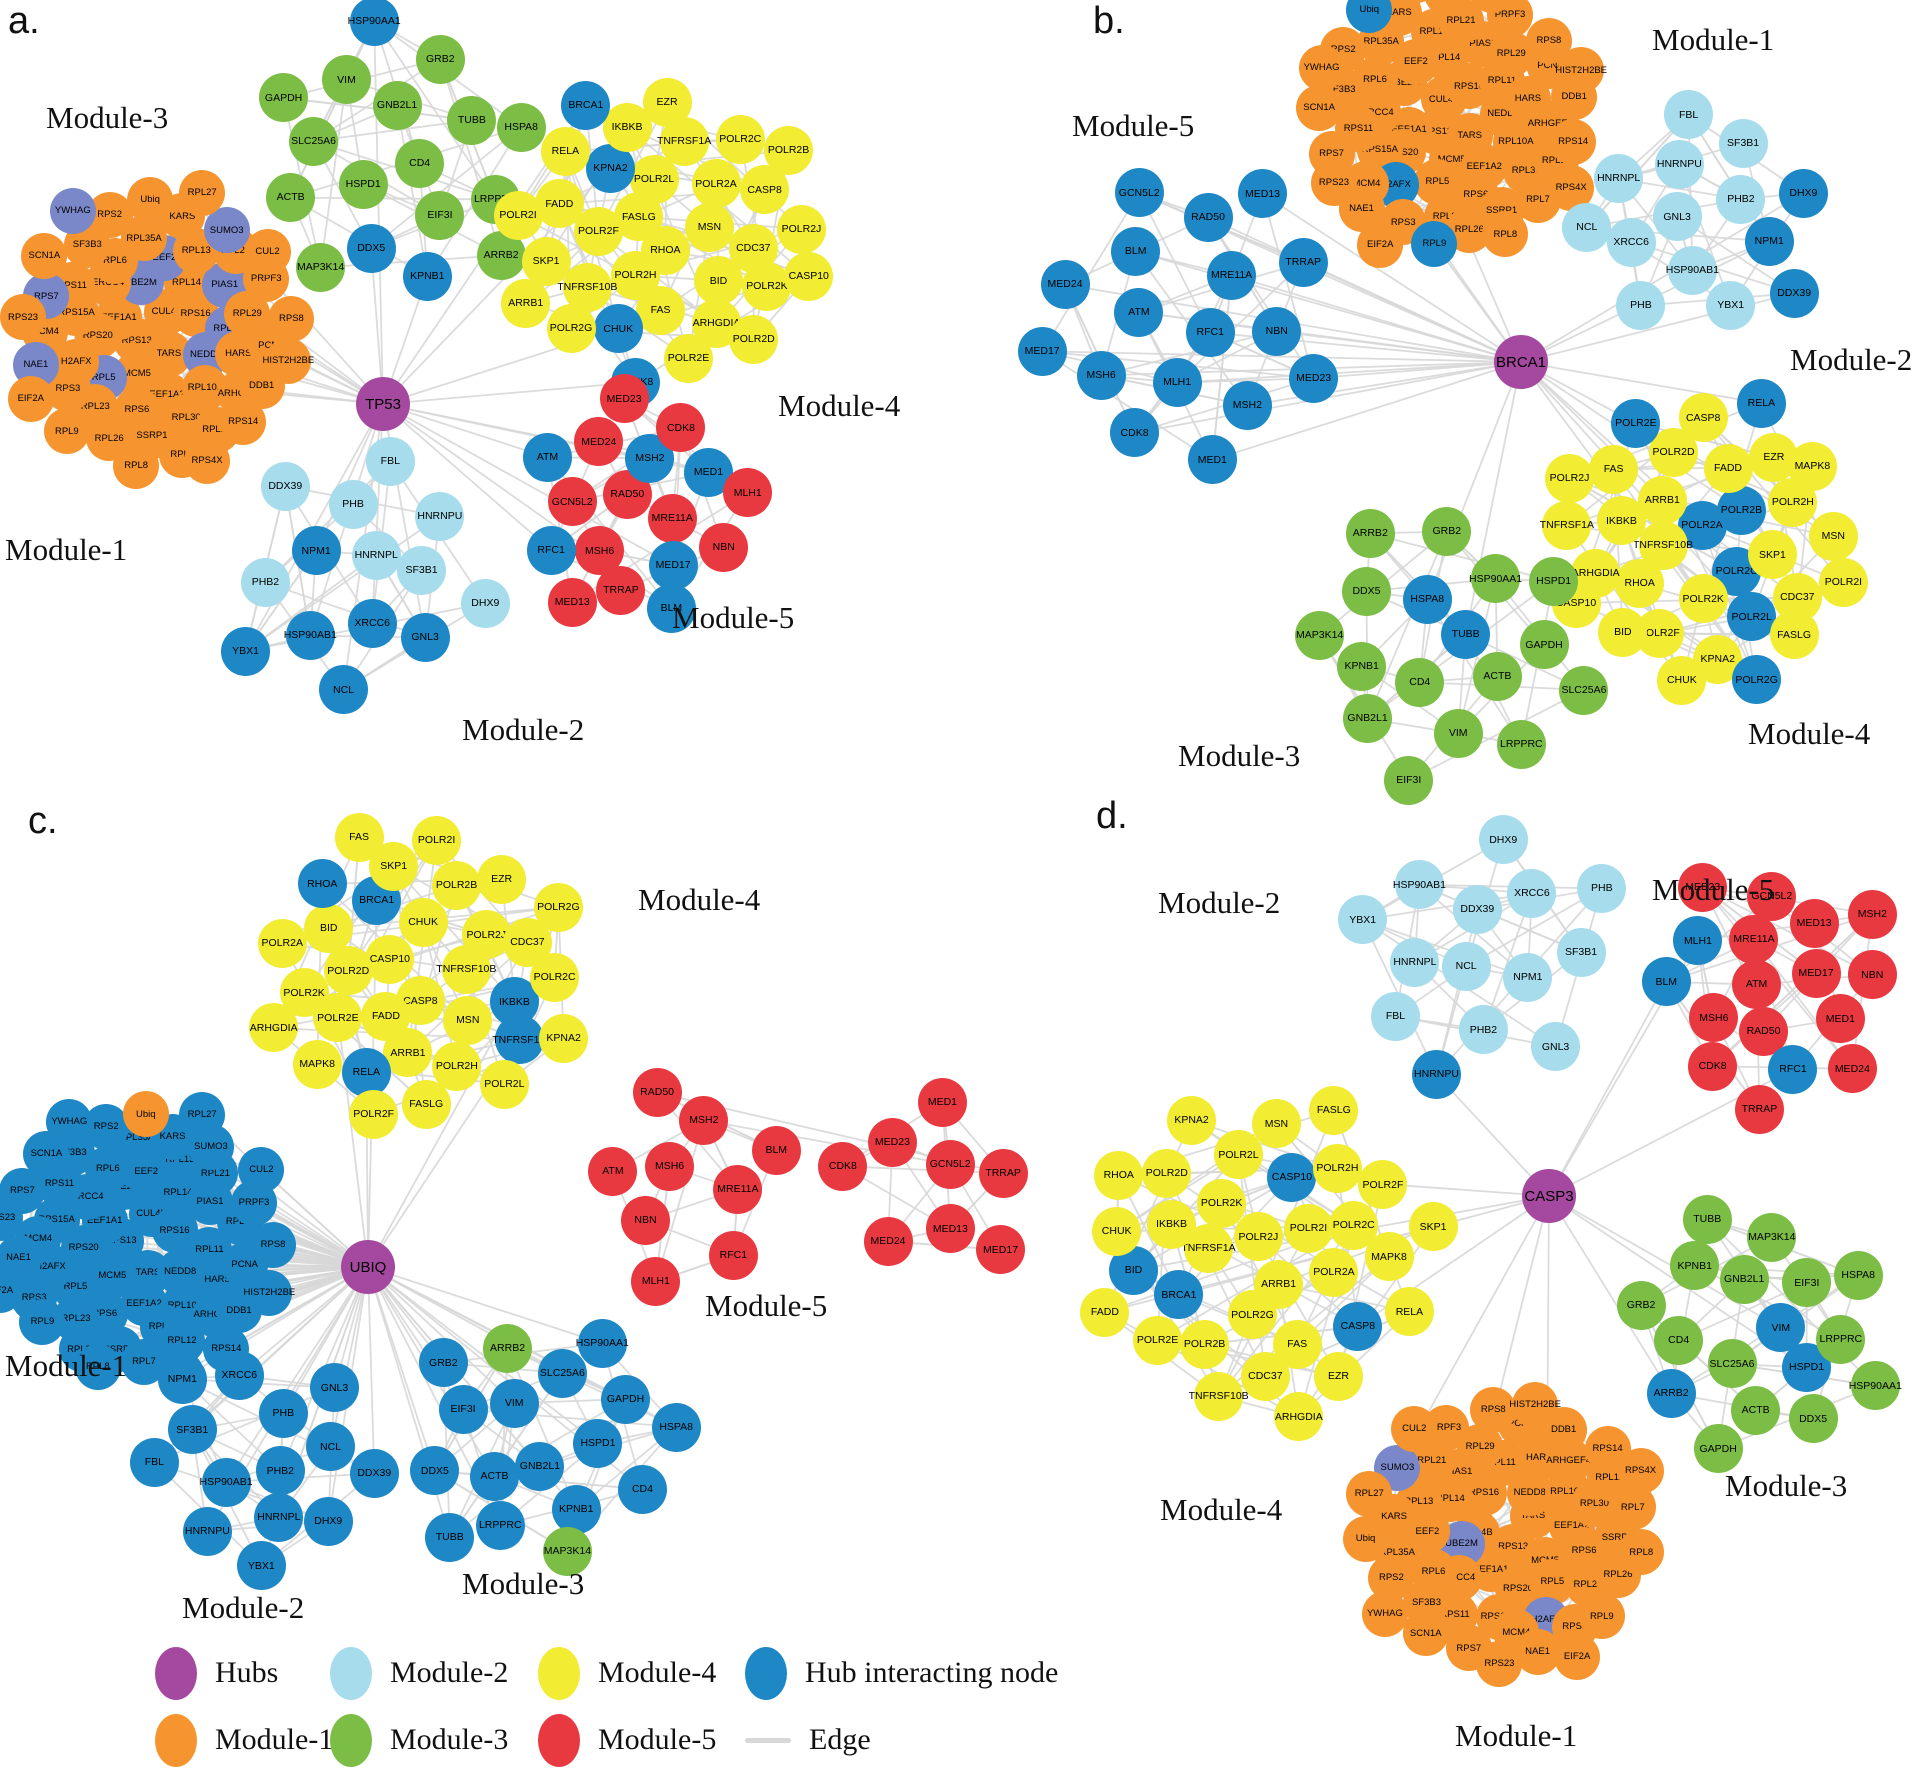 The image size is (1923, 1775). I want to click on node-FAS: FAS, so click(359, 838).